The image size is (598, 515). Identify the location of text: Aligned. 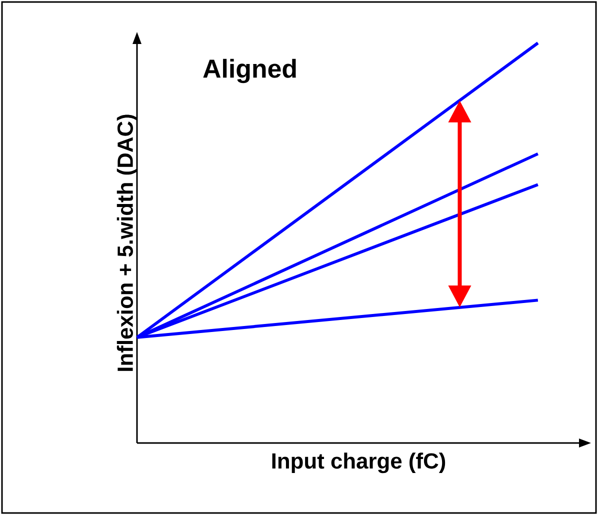
(249, 71).